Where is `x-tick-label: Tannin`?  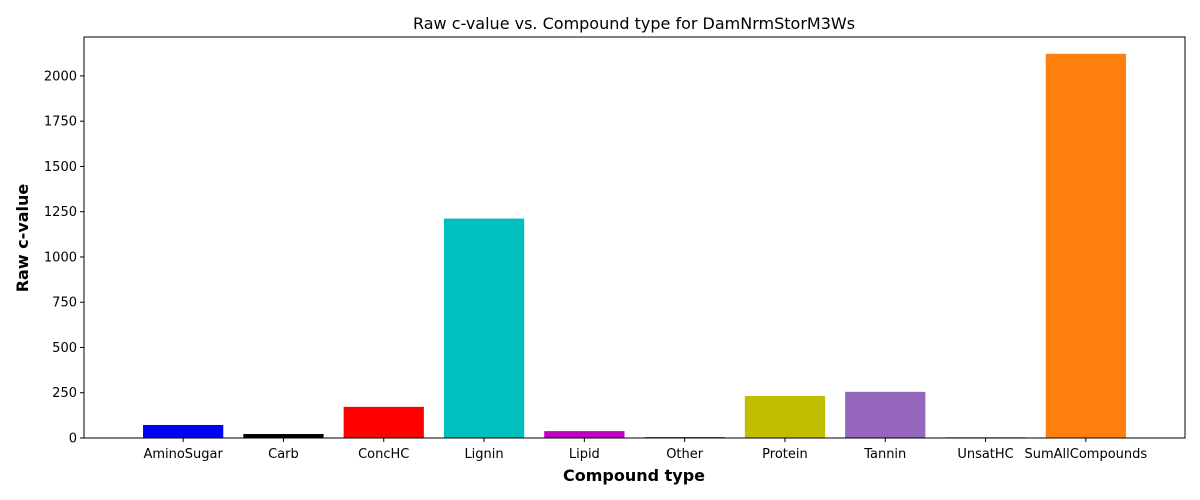 x-tick-label: Tannin is located at coordinates (884, 454).